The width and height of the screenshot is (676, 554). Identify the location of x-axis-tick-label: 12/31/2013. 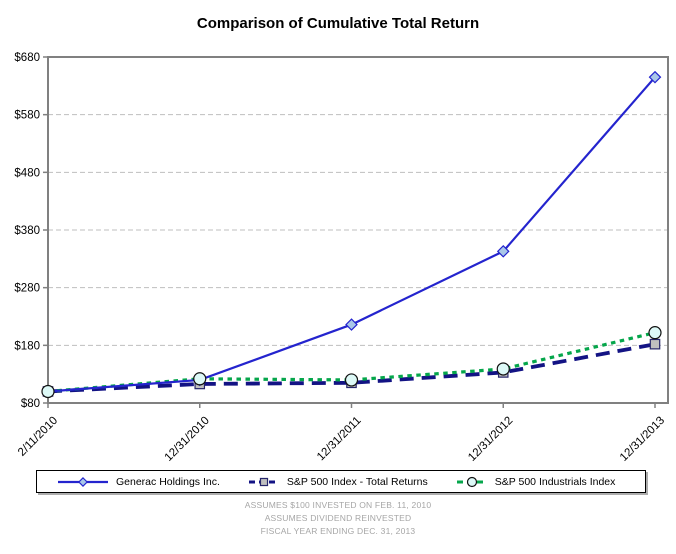
(642, 439).